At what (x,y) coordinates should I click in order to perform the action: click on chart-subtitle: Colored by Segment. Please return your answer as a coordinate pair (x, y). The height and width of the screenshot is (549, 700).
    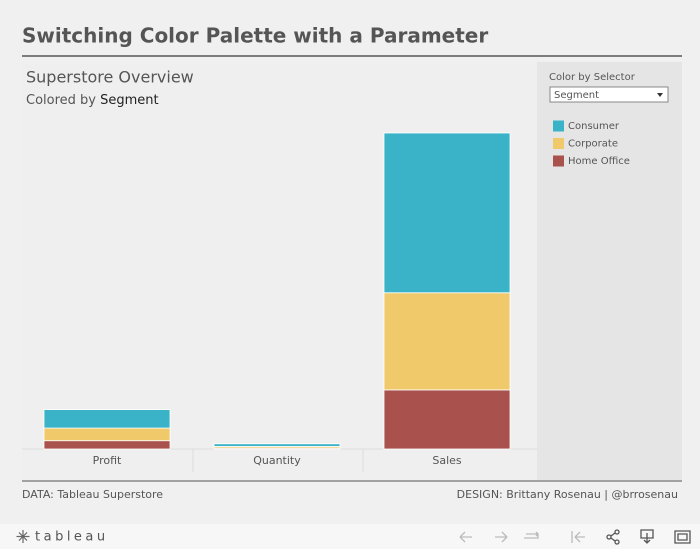
    Looking at the image, I should click on (92, 100).